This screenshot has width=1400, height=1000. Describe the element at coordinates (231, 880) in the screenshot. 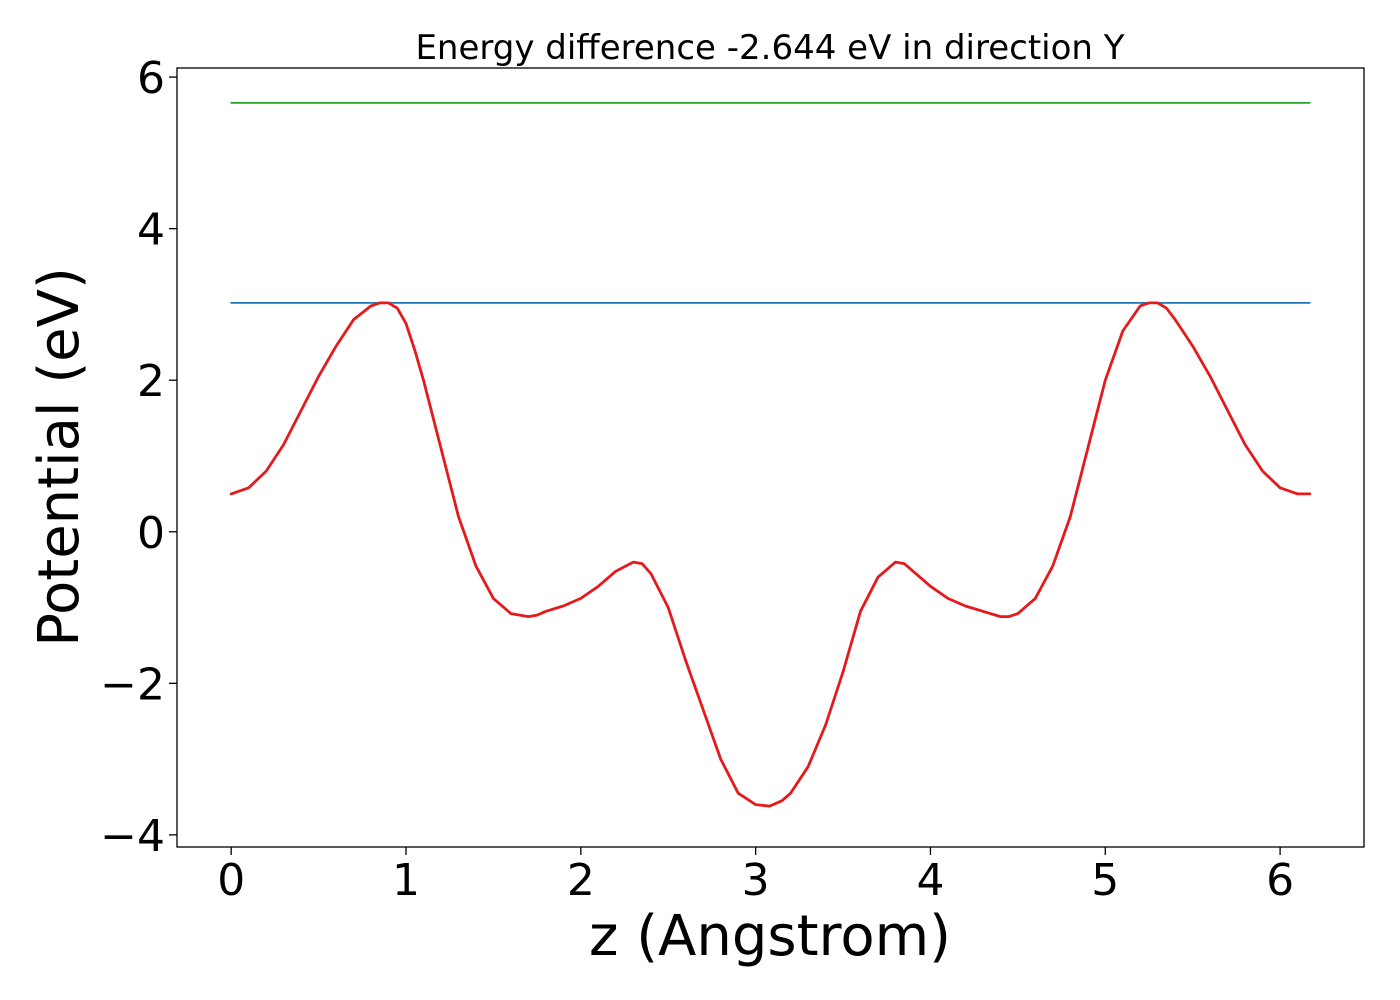

I see `x-tick-label: 0` at that location.